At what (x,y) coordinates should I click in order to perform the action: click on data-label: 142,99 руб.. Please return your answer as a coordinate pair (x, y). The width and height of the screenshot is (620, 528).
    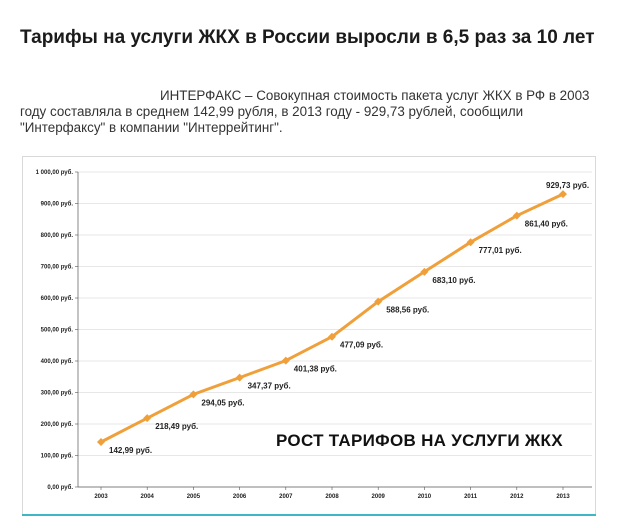
    Looking at the image, I should click on (130, 450).